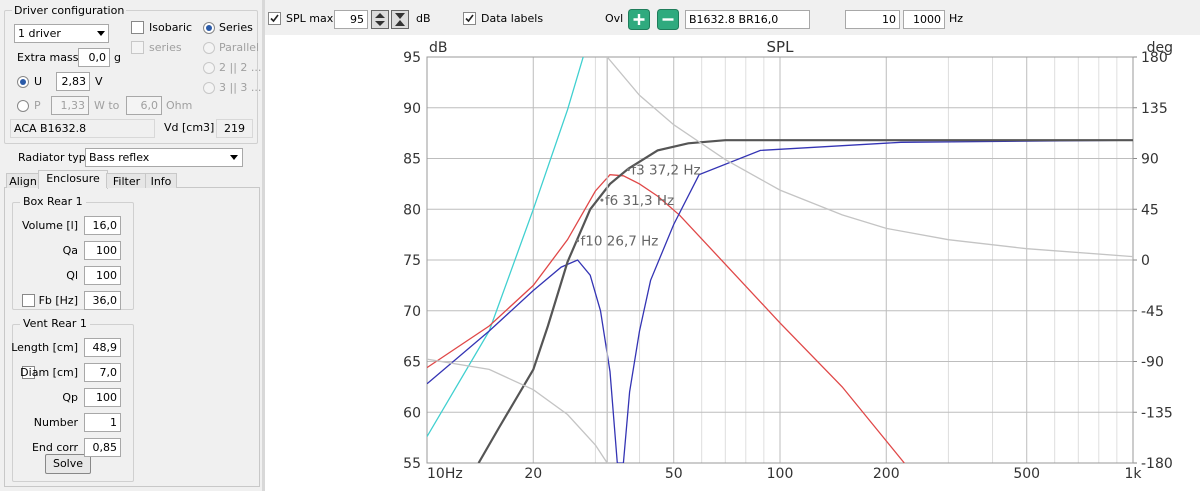 The height and width of the screenshot is (491, 1200). I want to click on input: 2,83, so click(73, 81).